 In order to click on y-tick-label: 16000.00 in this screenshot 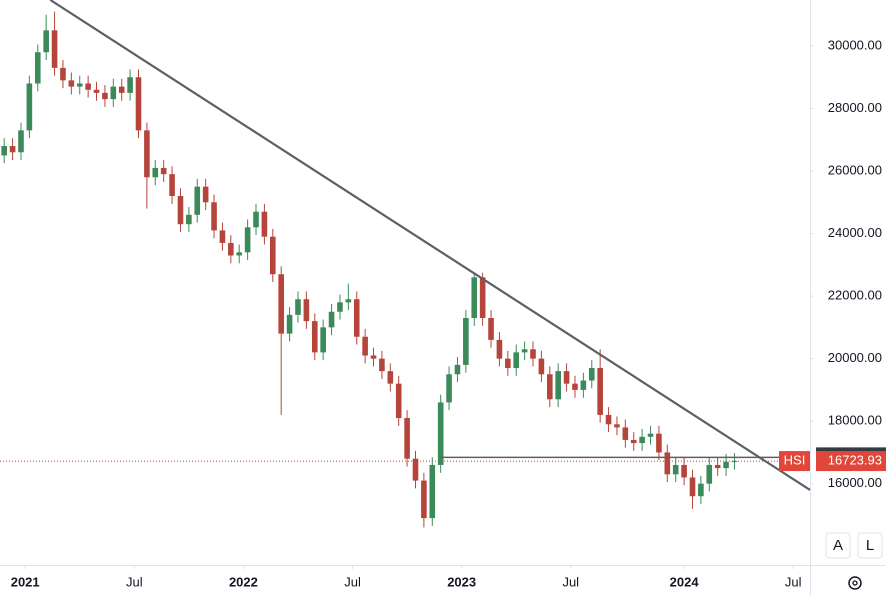, I will do `click(855, 482)`.